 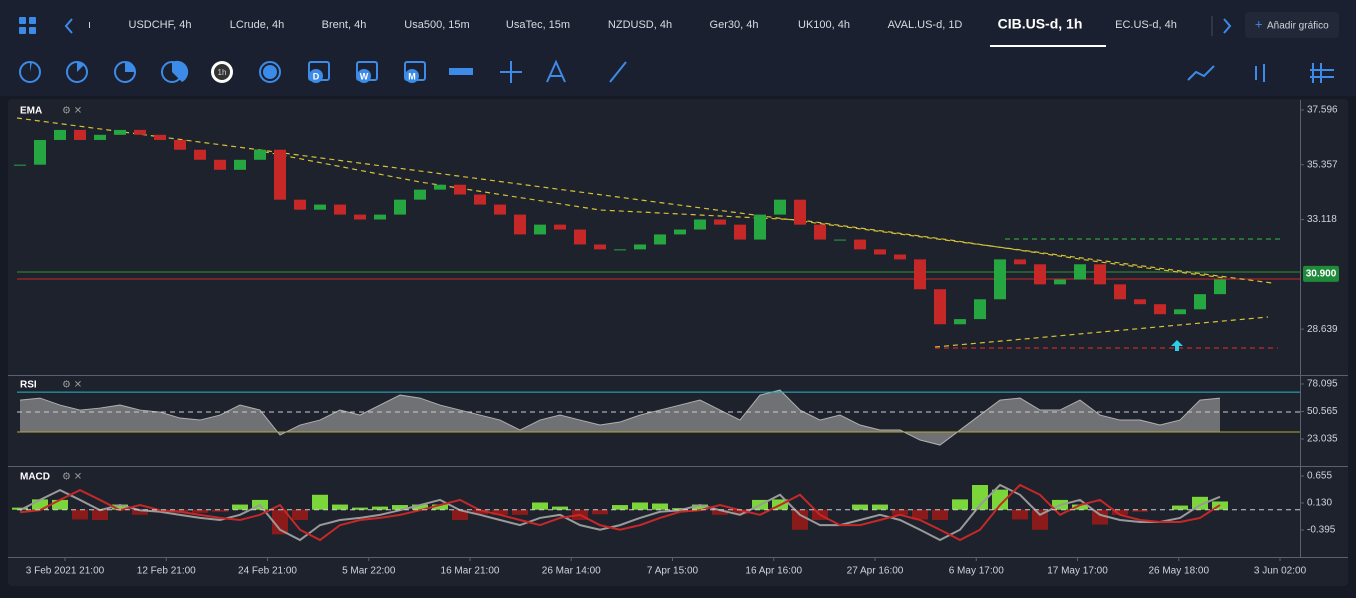 I want to click on tab: AVAL.US-d, 1D, so click(x=925, y=25).